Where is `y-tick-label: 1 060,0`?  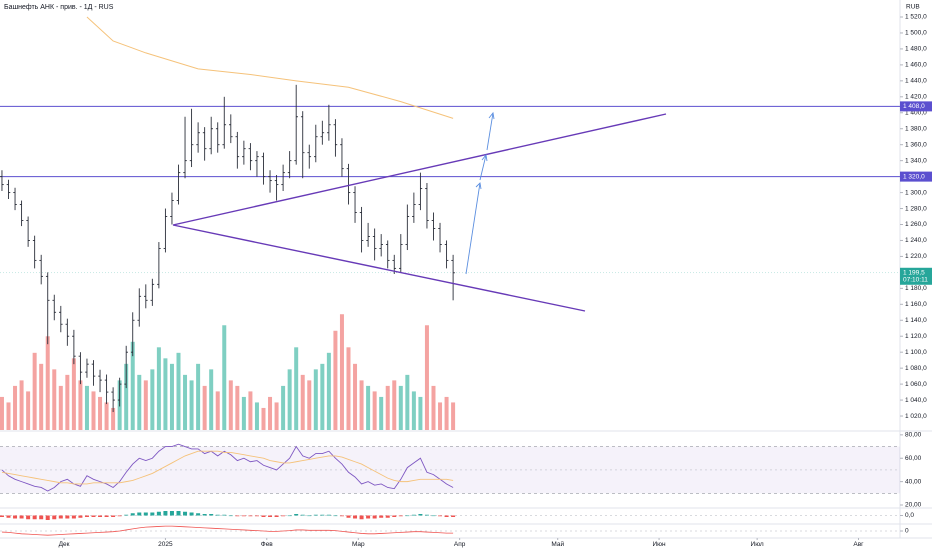
y-tick-label: 1 060,0 is located at coordinates (916, 384).